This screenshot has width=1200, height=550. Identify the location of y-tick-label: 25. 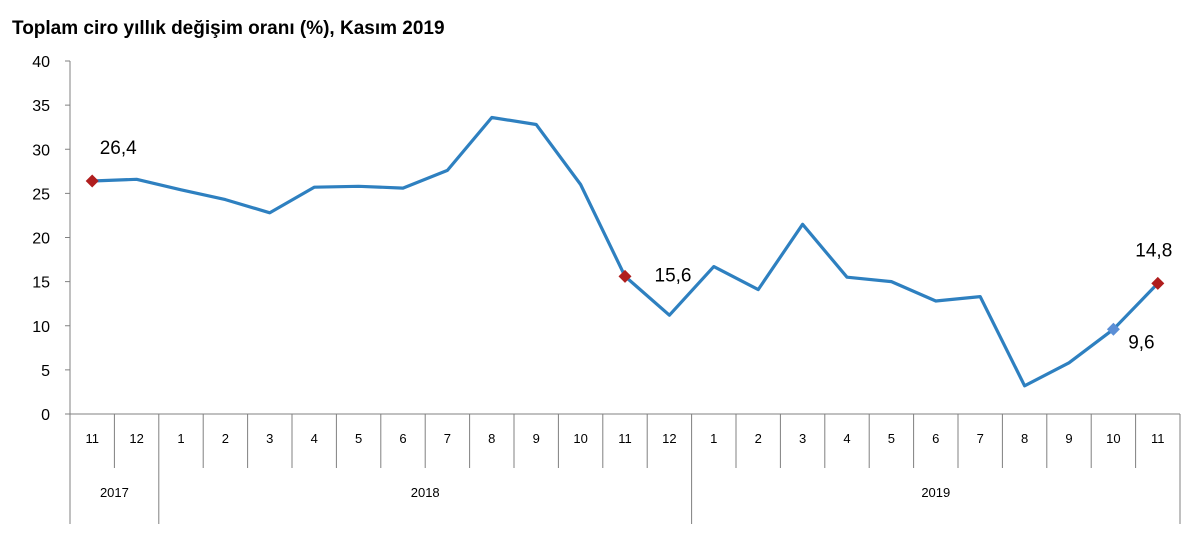
(41, 194).